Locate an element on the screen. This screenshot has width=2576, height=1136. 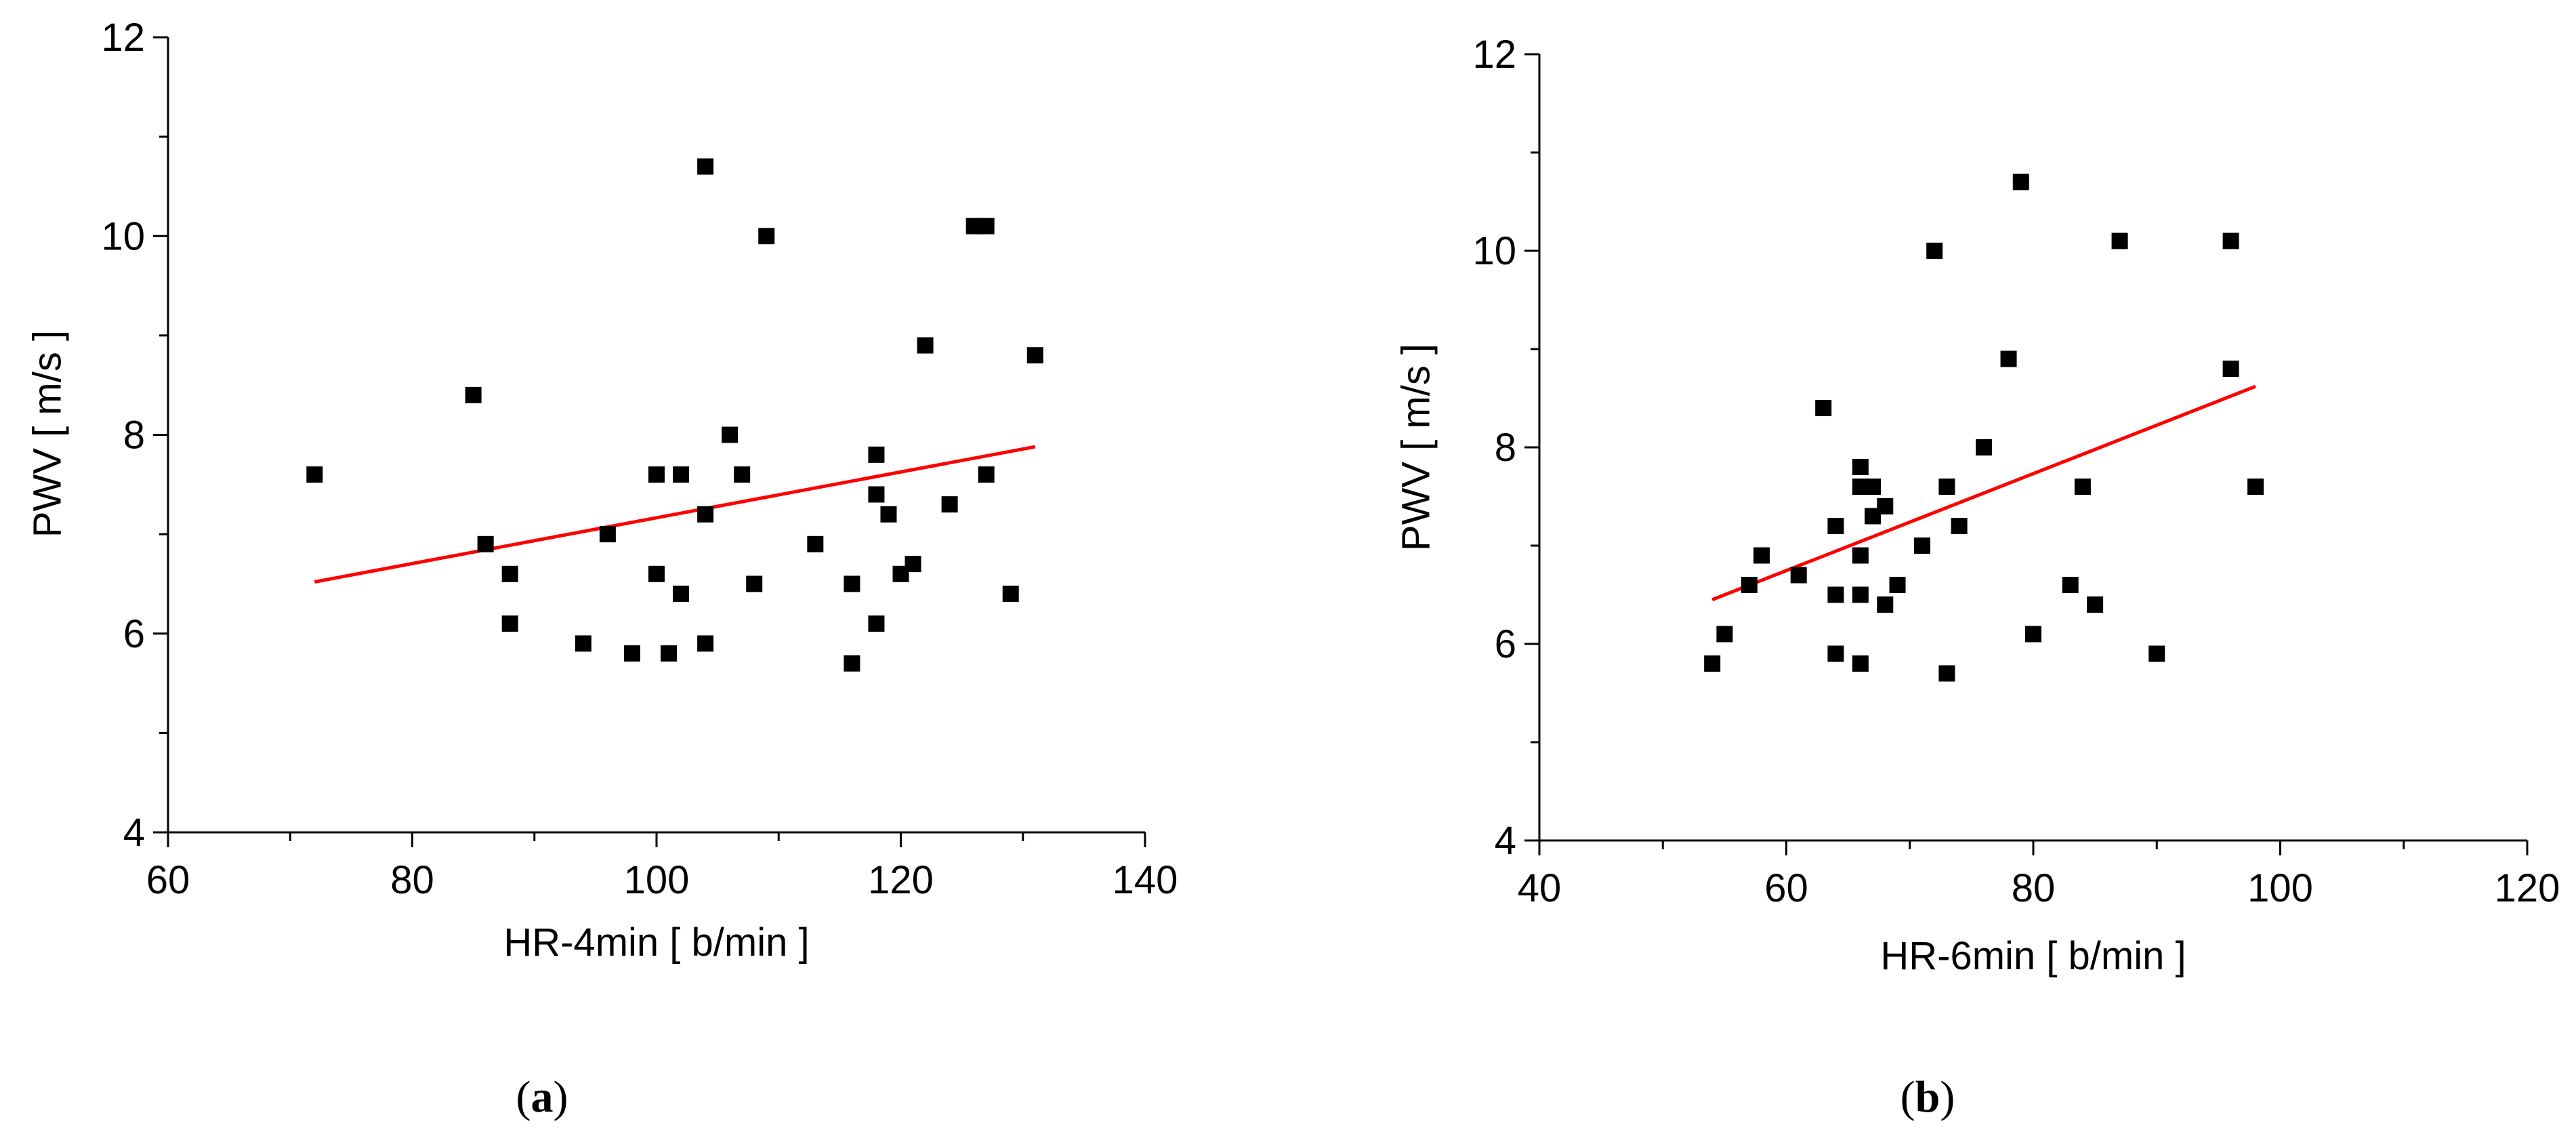
pa-y-axis-label: PWV [ m/s ] is located at coordinates (48, 433).